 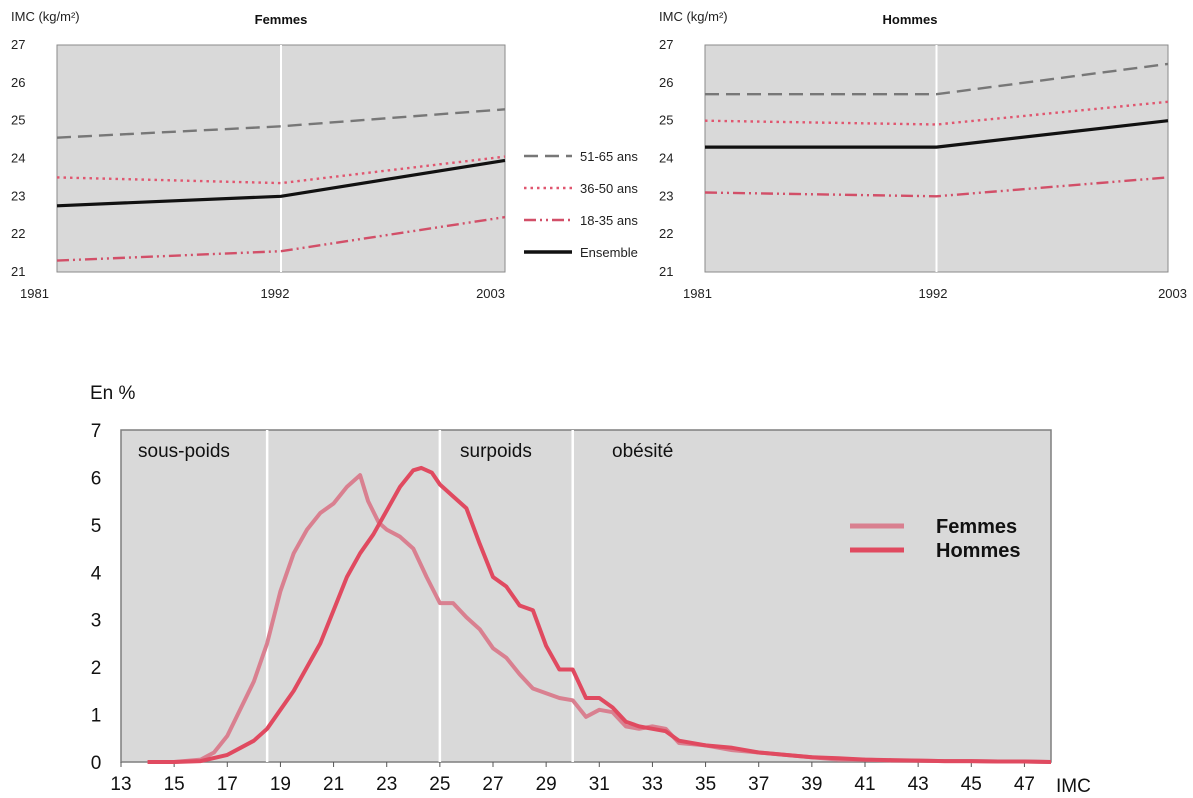 I want to click on x-tick-label: 43, so click(x=918, y=784).